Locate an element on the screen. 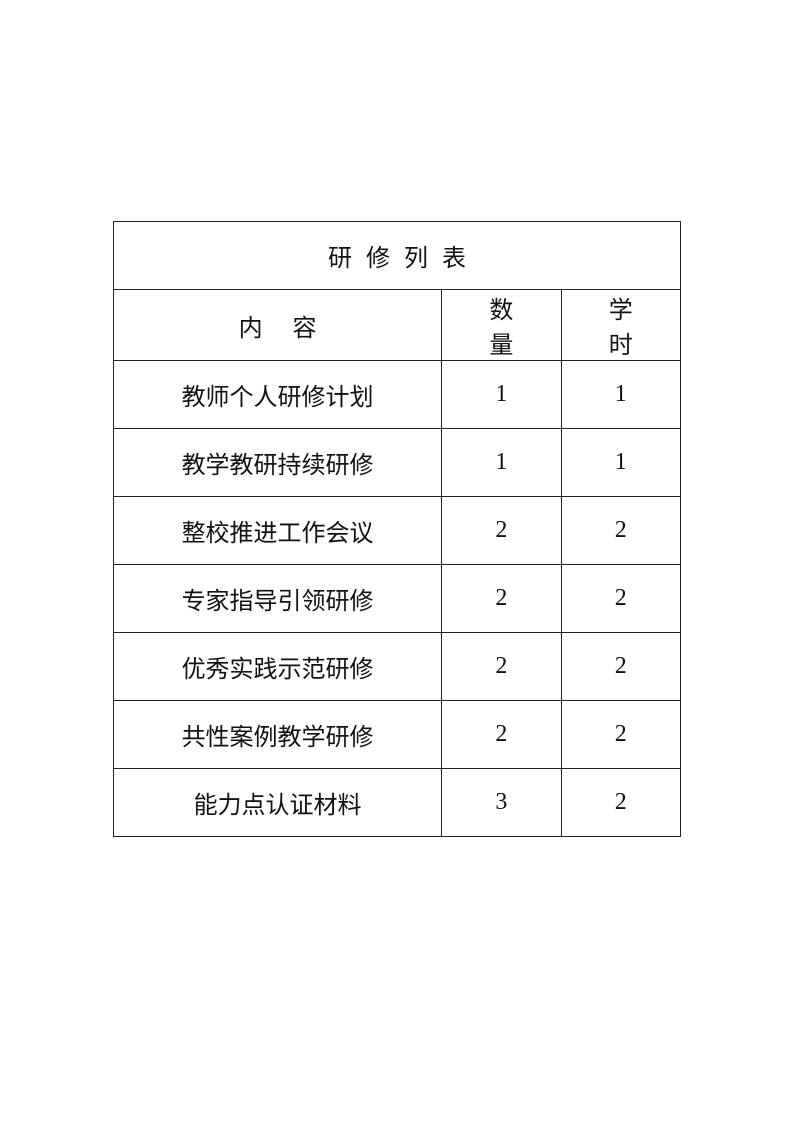  table-row: 教学教研持续研修 1 1 is located at coordinates (397, 462).